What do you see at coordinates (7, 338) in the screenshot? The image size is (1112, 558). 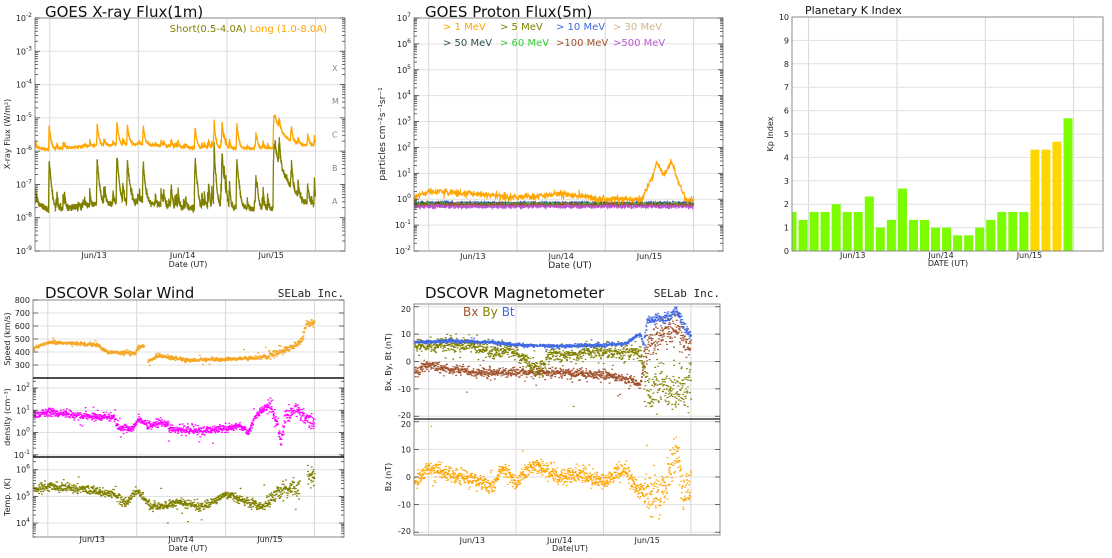 I see `speed-y-axis-label: Speed (km/s)` at bounding box center [7, 338].